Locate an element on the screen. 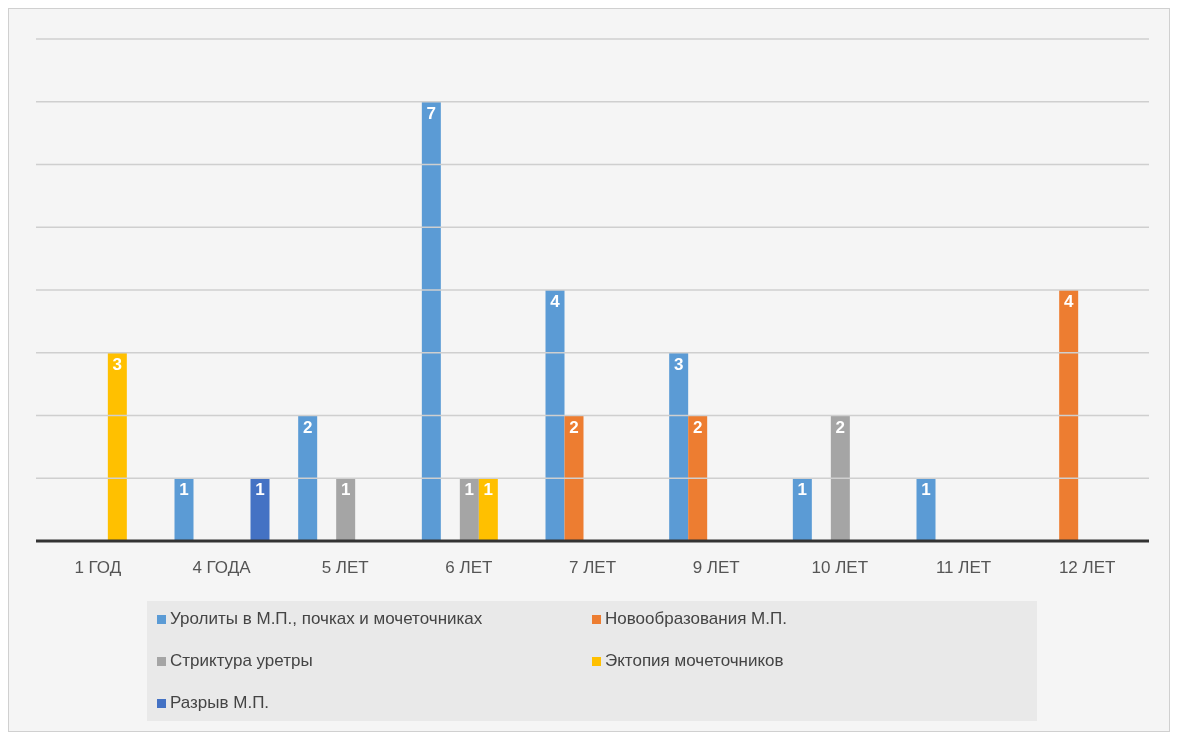 This screenshot has height=740, width=1178. x-tick-label: 9 ЛЕТ is located at coordinates (716, 568).